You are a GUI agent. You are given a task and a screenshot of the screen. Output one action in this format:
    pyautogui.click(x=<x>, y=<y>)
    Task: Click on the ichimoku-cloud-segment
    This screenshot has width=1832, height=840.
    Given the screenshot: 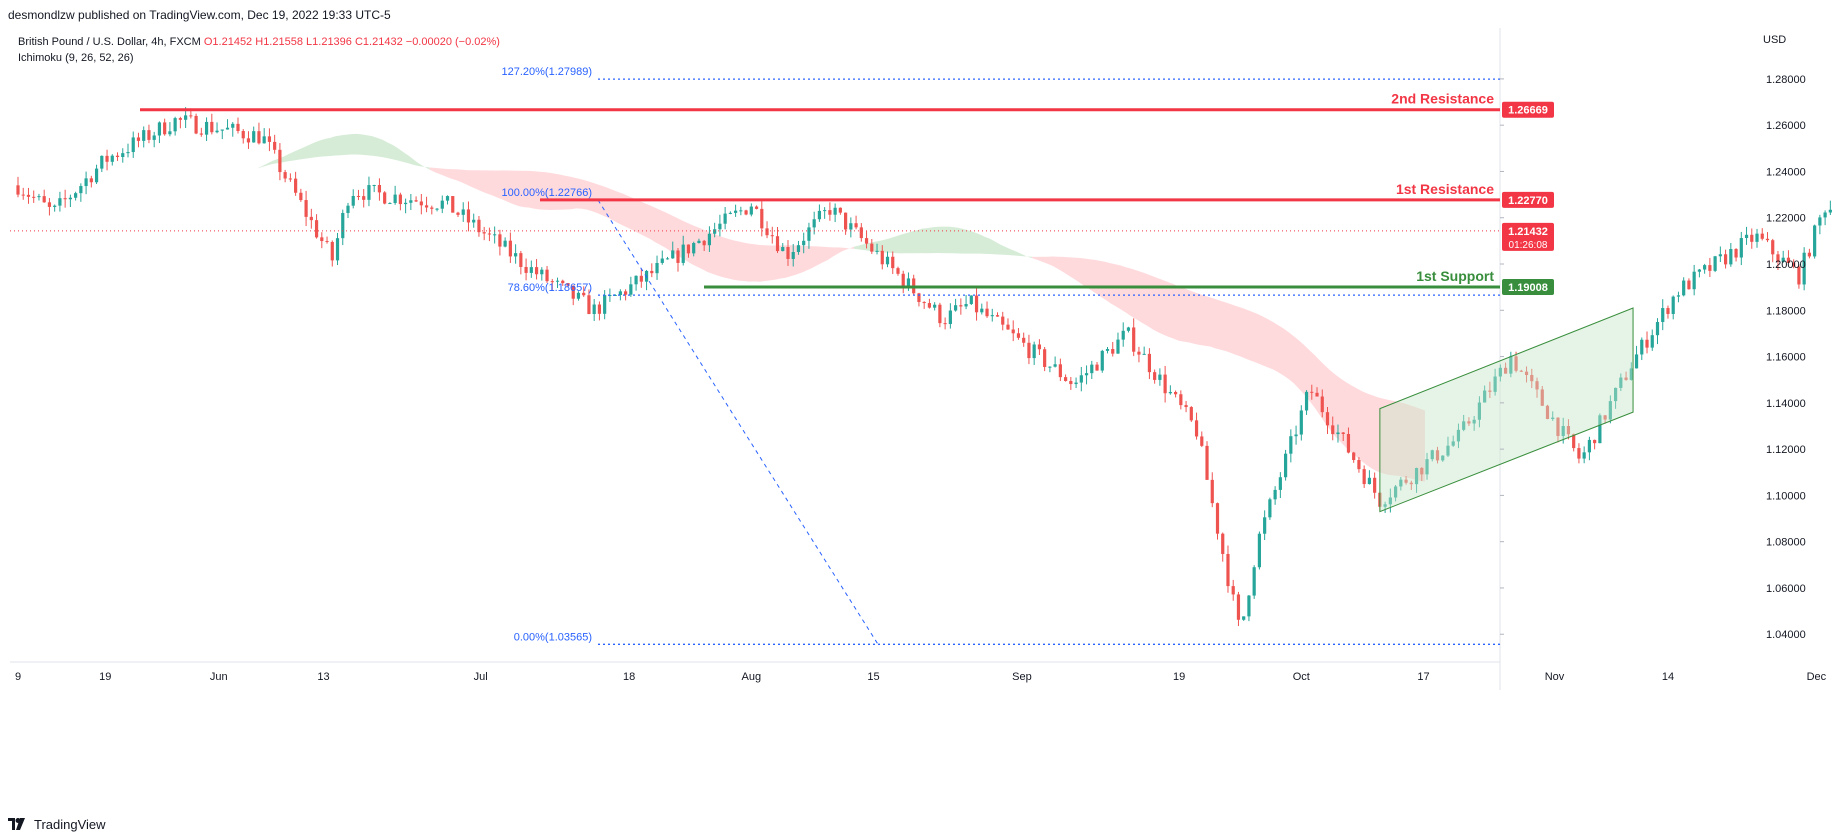 What is the action you would take?
    pyautogui.click(x=1228, y=369)
    